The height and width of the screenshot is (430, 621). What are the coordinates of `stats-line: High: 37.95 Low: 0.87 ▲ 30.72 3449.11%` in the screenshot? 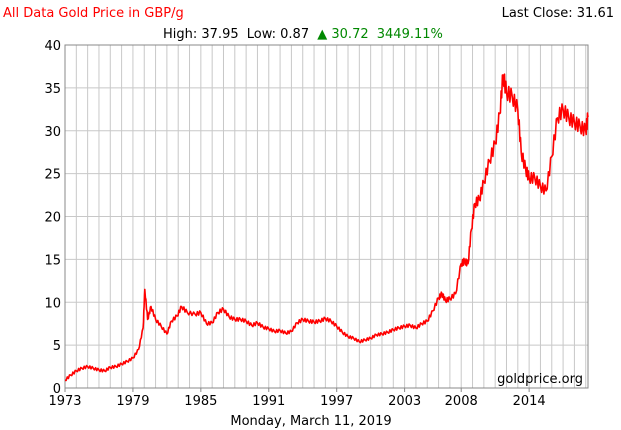 It's located at (303, 34).